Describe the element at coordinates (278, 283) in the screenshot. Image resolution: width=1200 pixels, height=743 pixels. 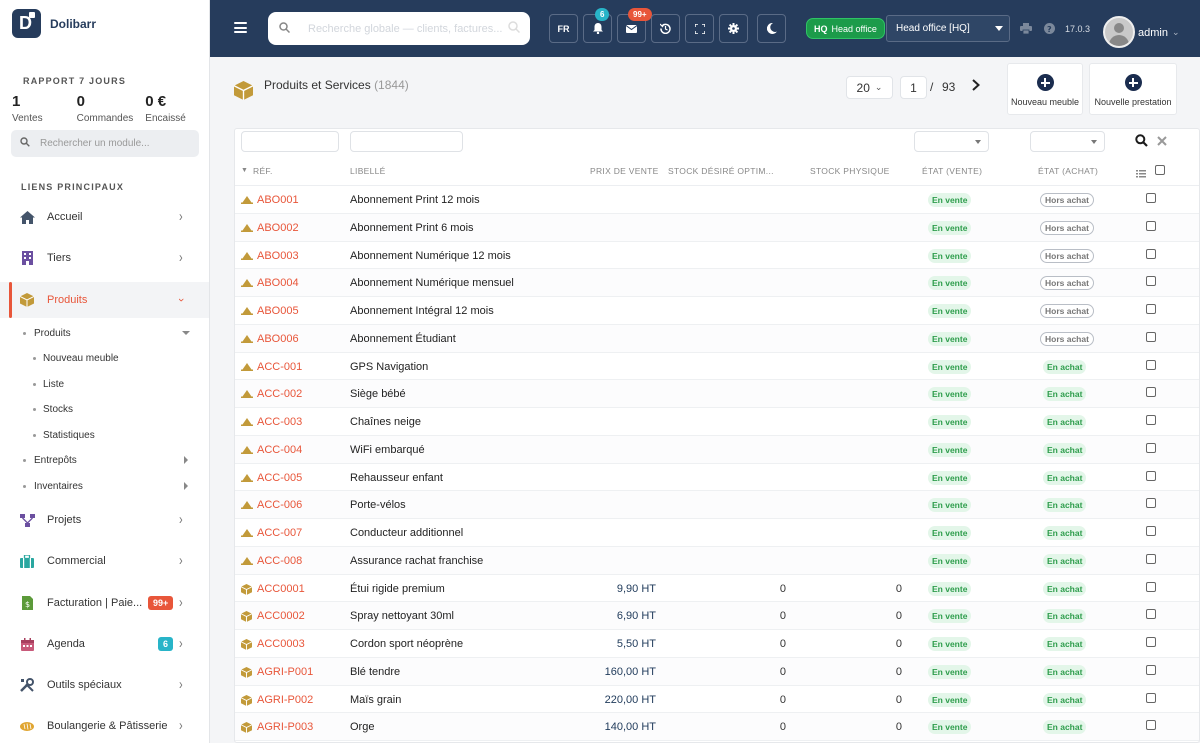
I see `product-ref-link: ABO004` at that location.